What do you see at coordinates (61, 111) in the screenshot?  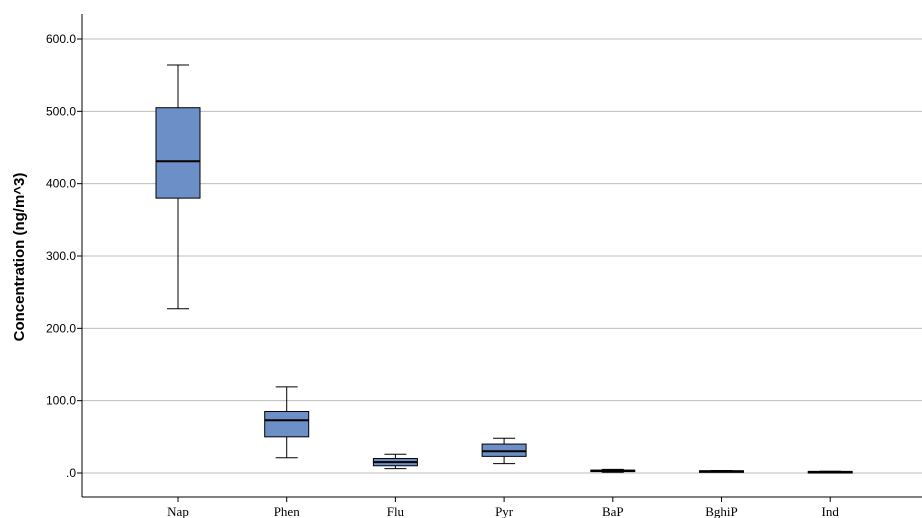 I see `y-tick-label: 500.0` at bounding box center [61, 111].